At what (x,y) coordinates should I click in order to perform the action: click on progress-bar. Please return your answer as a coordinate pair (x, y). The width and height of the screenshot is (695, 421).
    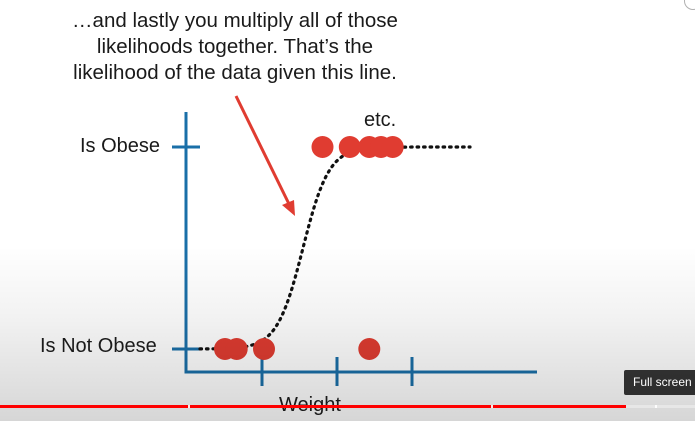
    Looking at the image, I should click on (347, 406).